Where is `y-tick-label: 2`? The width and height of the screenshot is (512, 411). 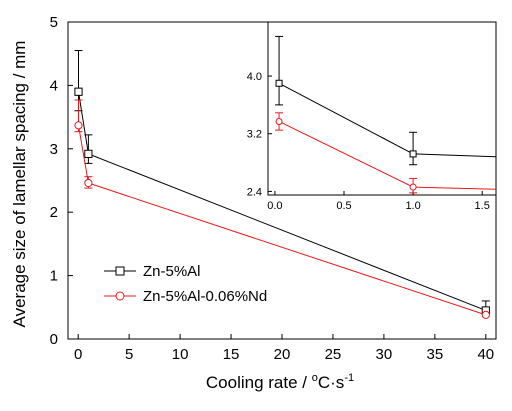
y-tick-label: 2 is located at coordinates (54, 212).